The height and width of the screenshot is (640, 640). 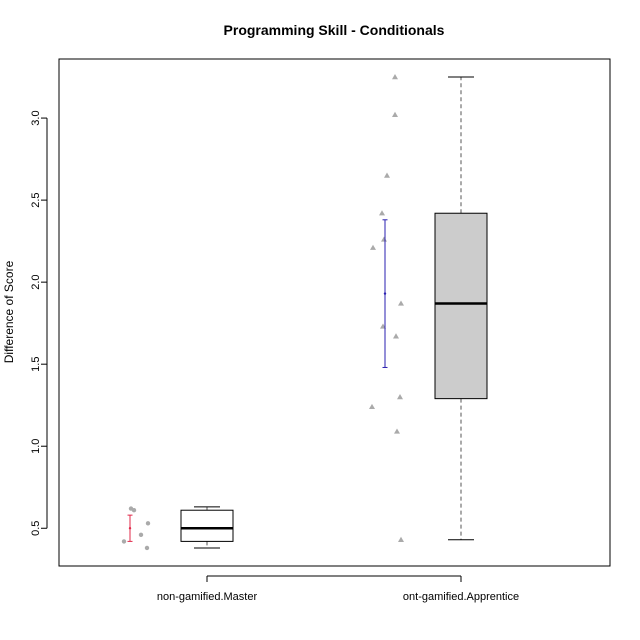 I want to click on y-tick-label: 2.5, so click(x=36, y=199).